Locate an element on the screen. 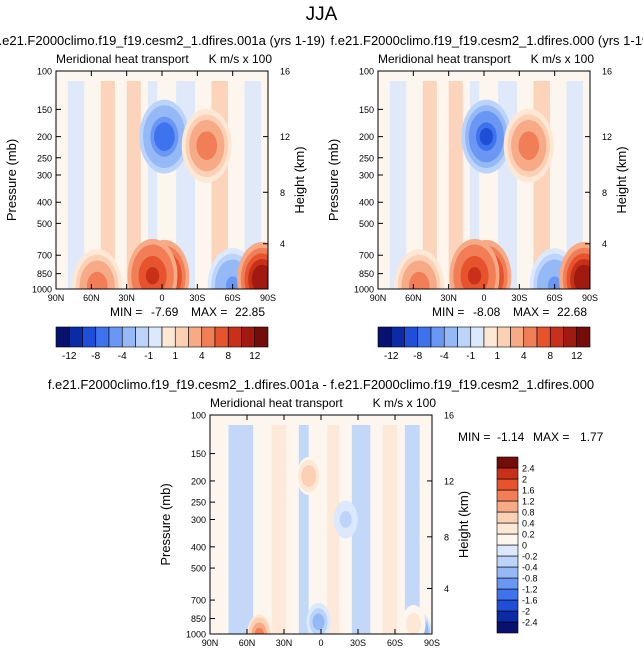  y-right-tick-label: 16 is located at coordinates (285, 72).